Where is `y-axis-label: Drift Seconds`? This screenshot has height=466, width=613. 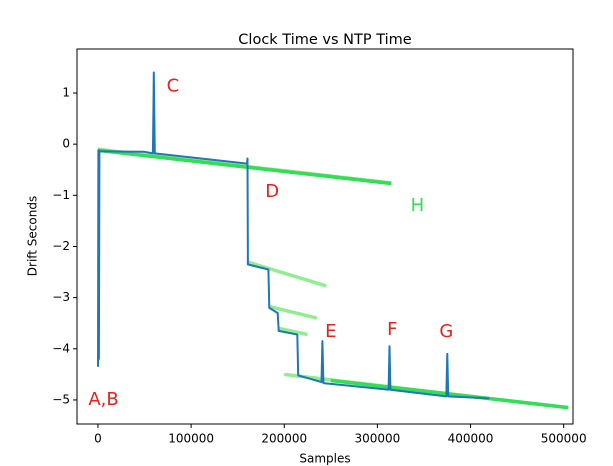
y-axis-label: Drift Seconds is located at coordinates (33, 236).